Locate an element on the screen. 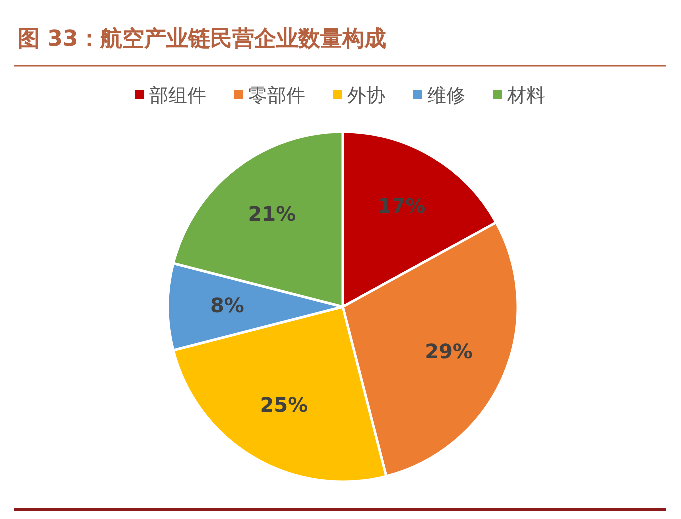  chart-title: 图 33：航空产业链民营企业数量构成 is located at coordinates (202, 39).